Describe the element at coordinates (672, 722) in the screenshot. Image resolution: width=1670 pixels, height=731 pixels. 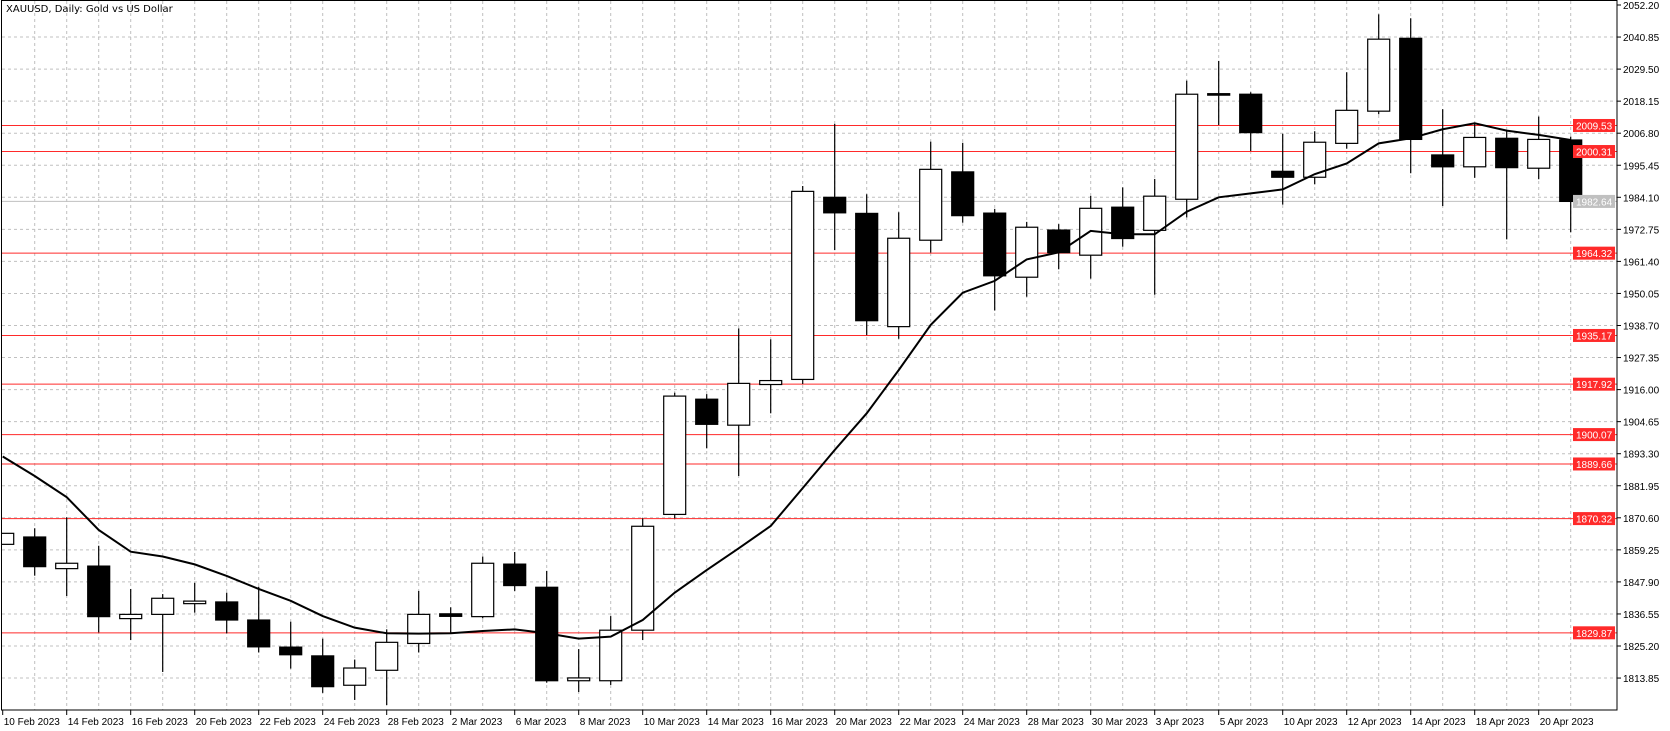
I see `x-tick-label: 10 Mar 2023` at that location.